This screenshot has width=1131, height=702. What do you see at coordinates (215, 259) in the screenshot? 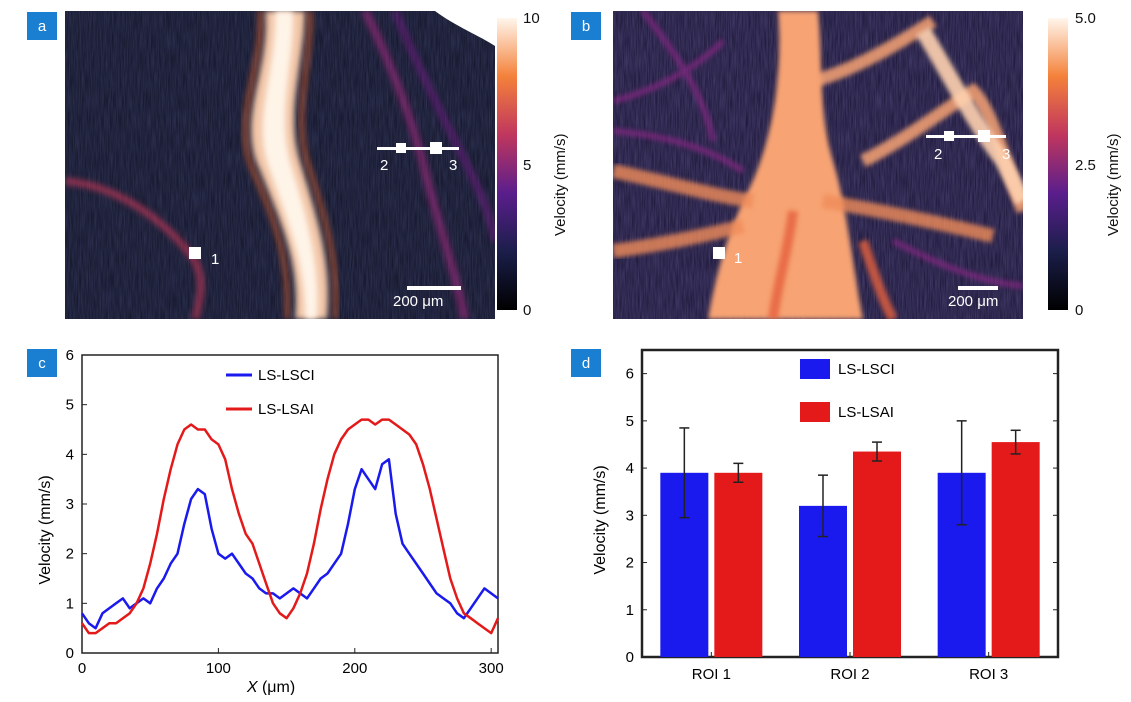
I see `panel-a-roi-1-label: 1` at bounding box center [215, 259].